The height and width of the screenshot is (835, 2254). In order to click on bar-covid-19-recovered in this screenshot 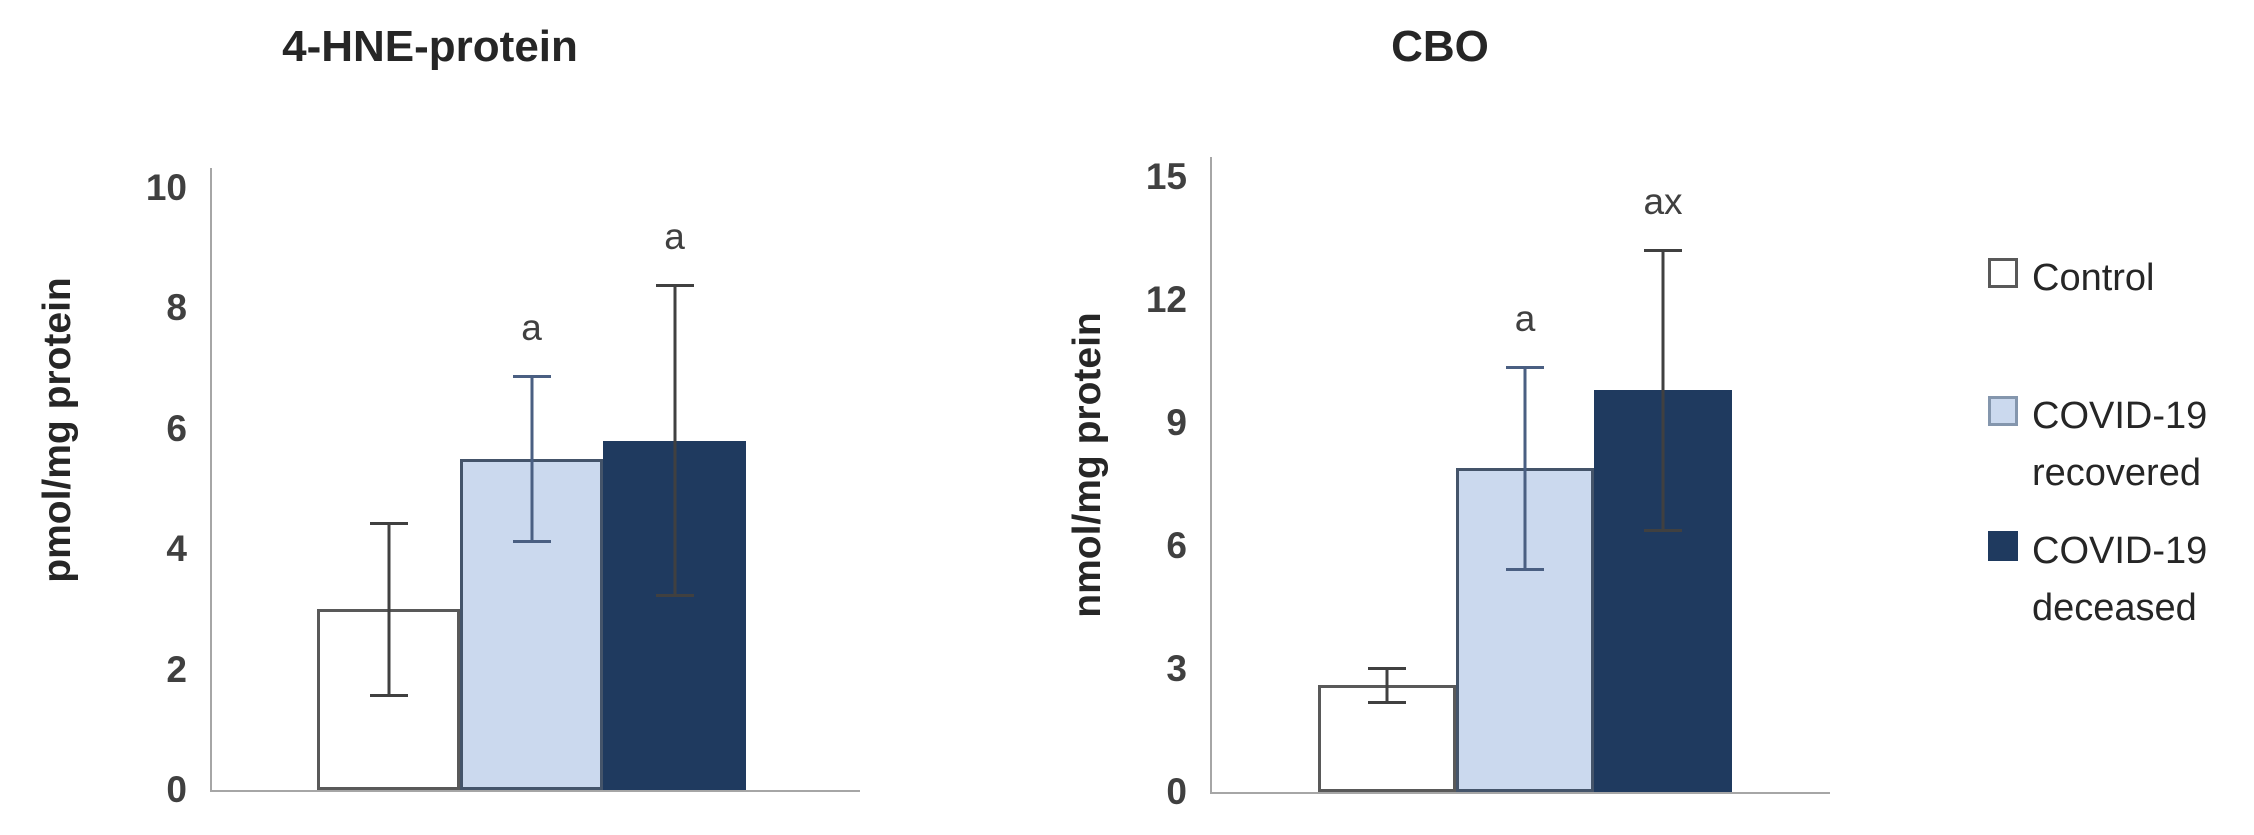, I will do `click(1525, 630)`.